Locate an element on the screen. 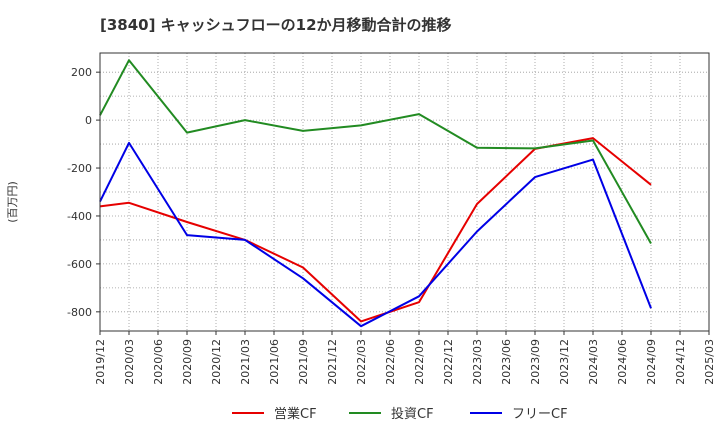 The width and height of the screenshot is (720, 440). x-tick-label: 2019/12 is located at coordinates (100, 362).